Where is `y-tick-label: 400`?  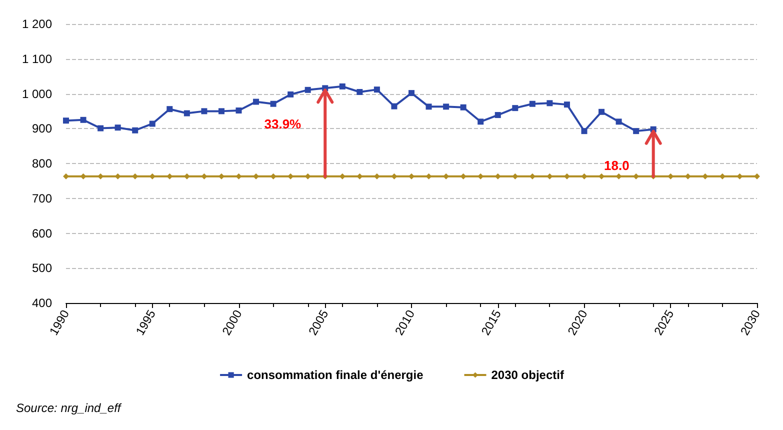 y-tick-label: 400 is located at coordinates (42, 303).